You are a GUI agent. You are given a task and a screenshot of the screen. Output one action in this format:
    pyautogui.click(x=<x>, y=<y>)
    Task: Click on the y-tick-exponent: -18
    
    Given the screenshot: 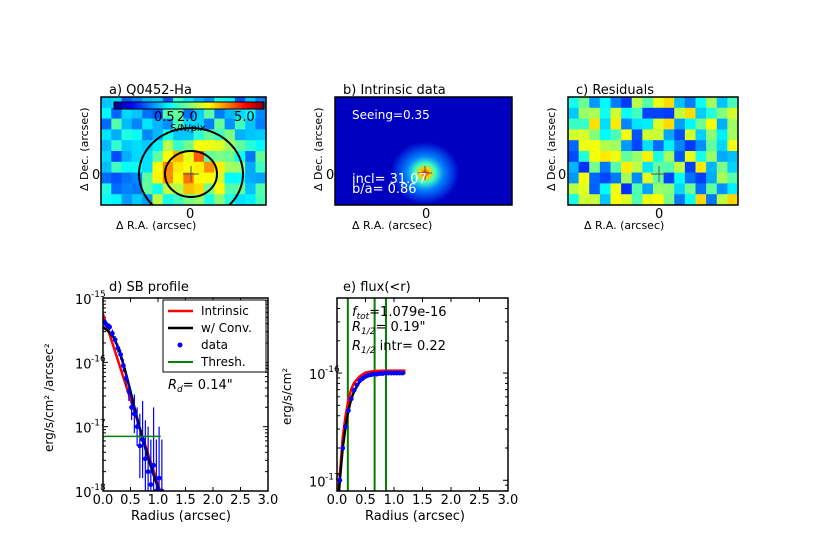 What is the action you would take?
    pyautogui.click(x=98, y=488)
    